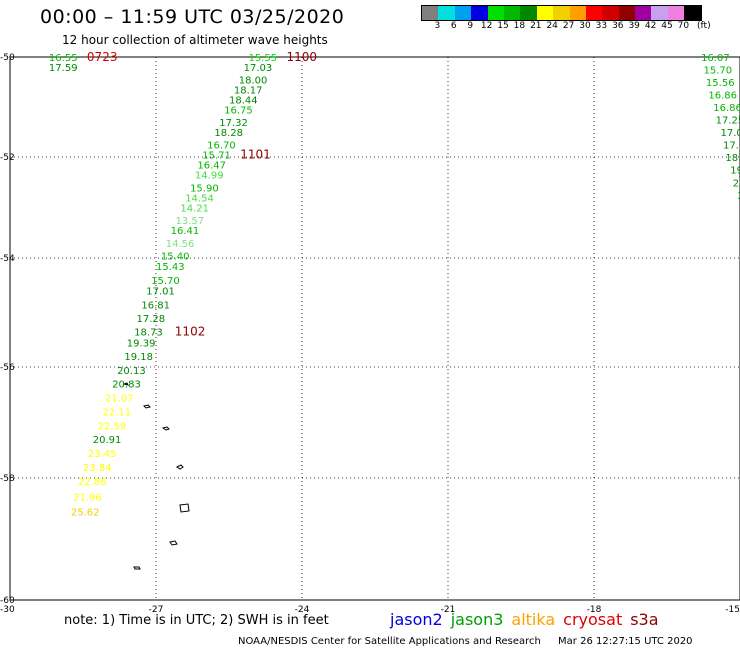 The height and width of the screenshot is (650, 740). Describe the element at coordinates (156, 476) in the screenshot. I see `south-sandwich-islands` at that location.